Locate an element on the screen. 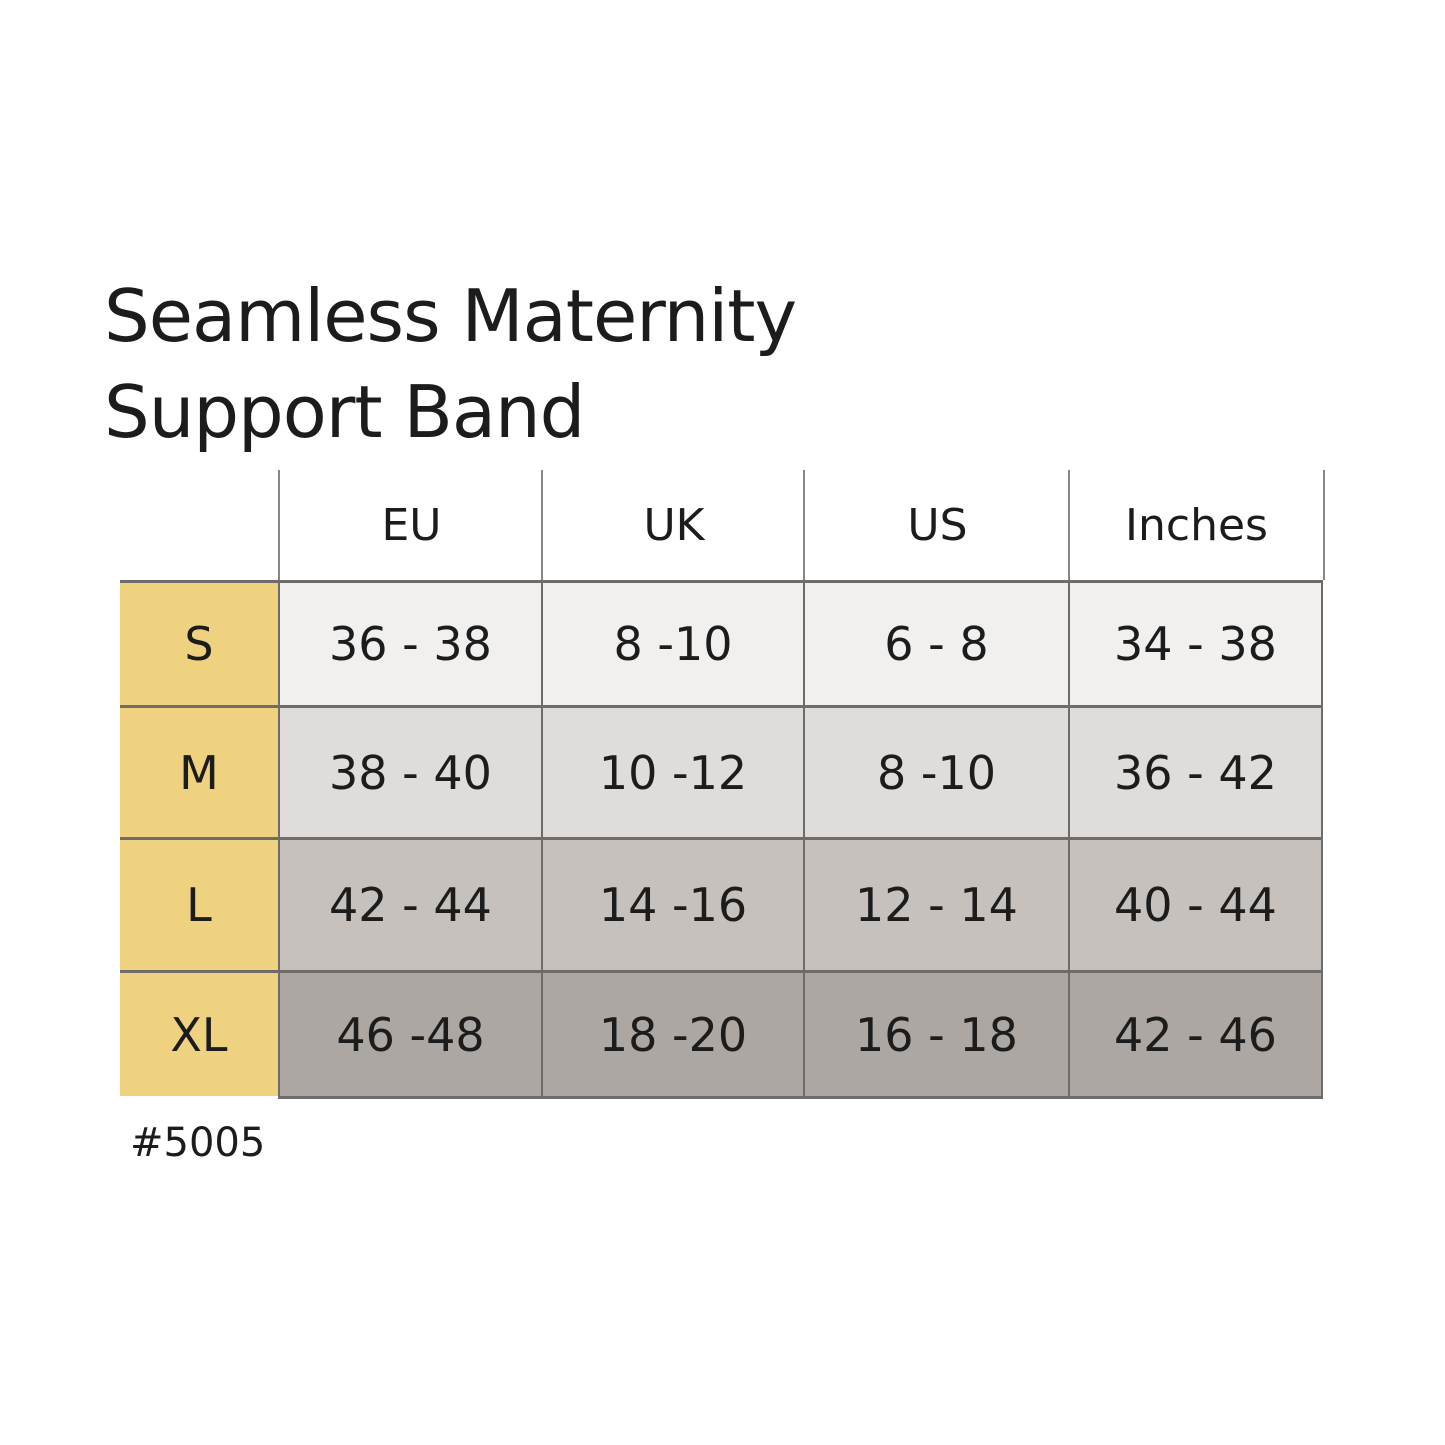 The image size is (1445, 1445). page-title: Seamless Maternity Support Band is located at coordinates (450, 364).